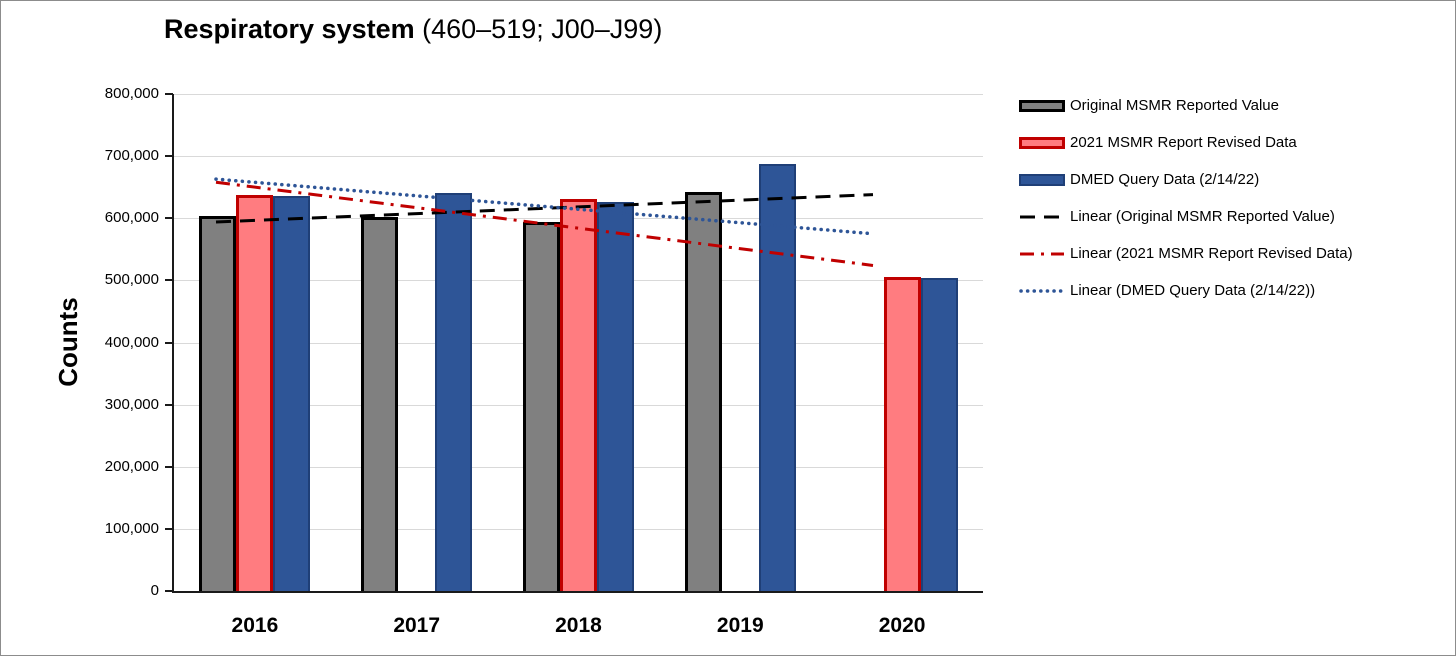 This screenshot has width=1456, height=656. I want to click on y-tick-label: 800,000, so click(131, 93).